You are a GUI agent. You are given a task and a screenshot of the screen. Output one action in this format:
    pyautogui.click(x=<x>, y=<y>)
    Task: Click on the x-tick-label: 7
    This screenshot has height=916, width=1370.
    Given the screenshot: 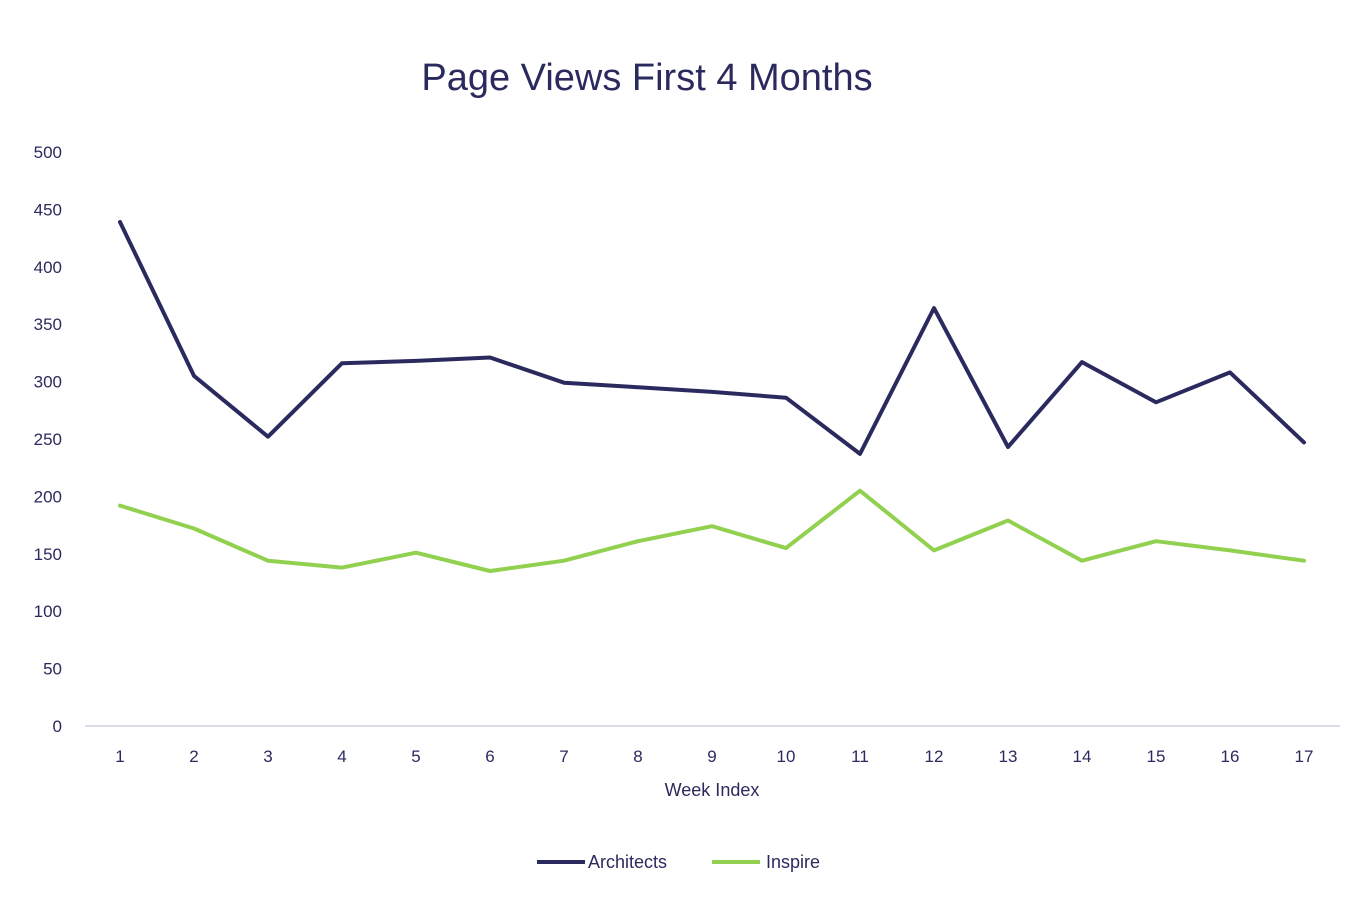 What is the action you would take?
    pyautogui.click(x=563, y=756)
    